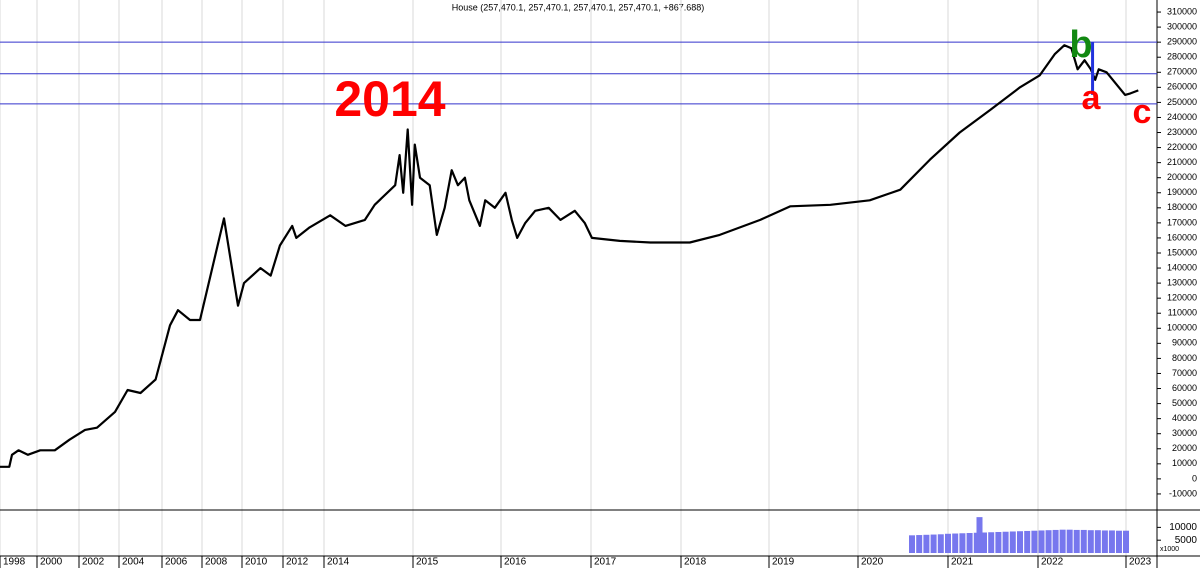  Describe the element at coordinates (338, 562) in the screenshot. I see `x-tick-label: 2014` at that location.